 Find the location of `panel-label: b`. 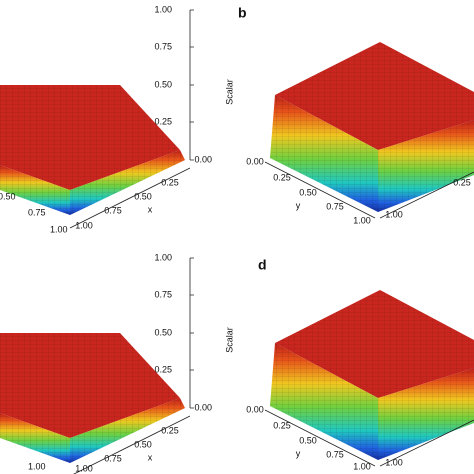

panel-label: b is located at coordinates (242, 13).